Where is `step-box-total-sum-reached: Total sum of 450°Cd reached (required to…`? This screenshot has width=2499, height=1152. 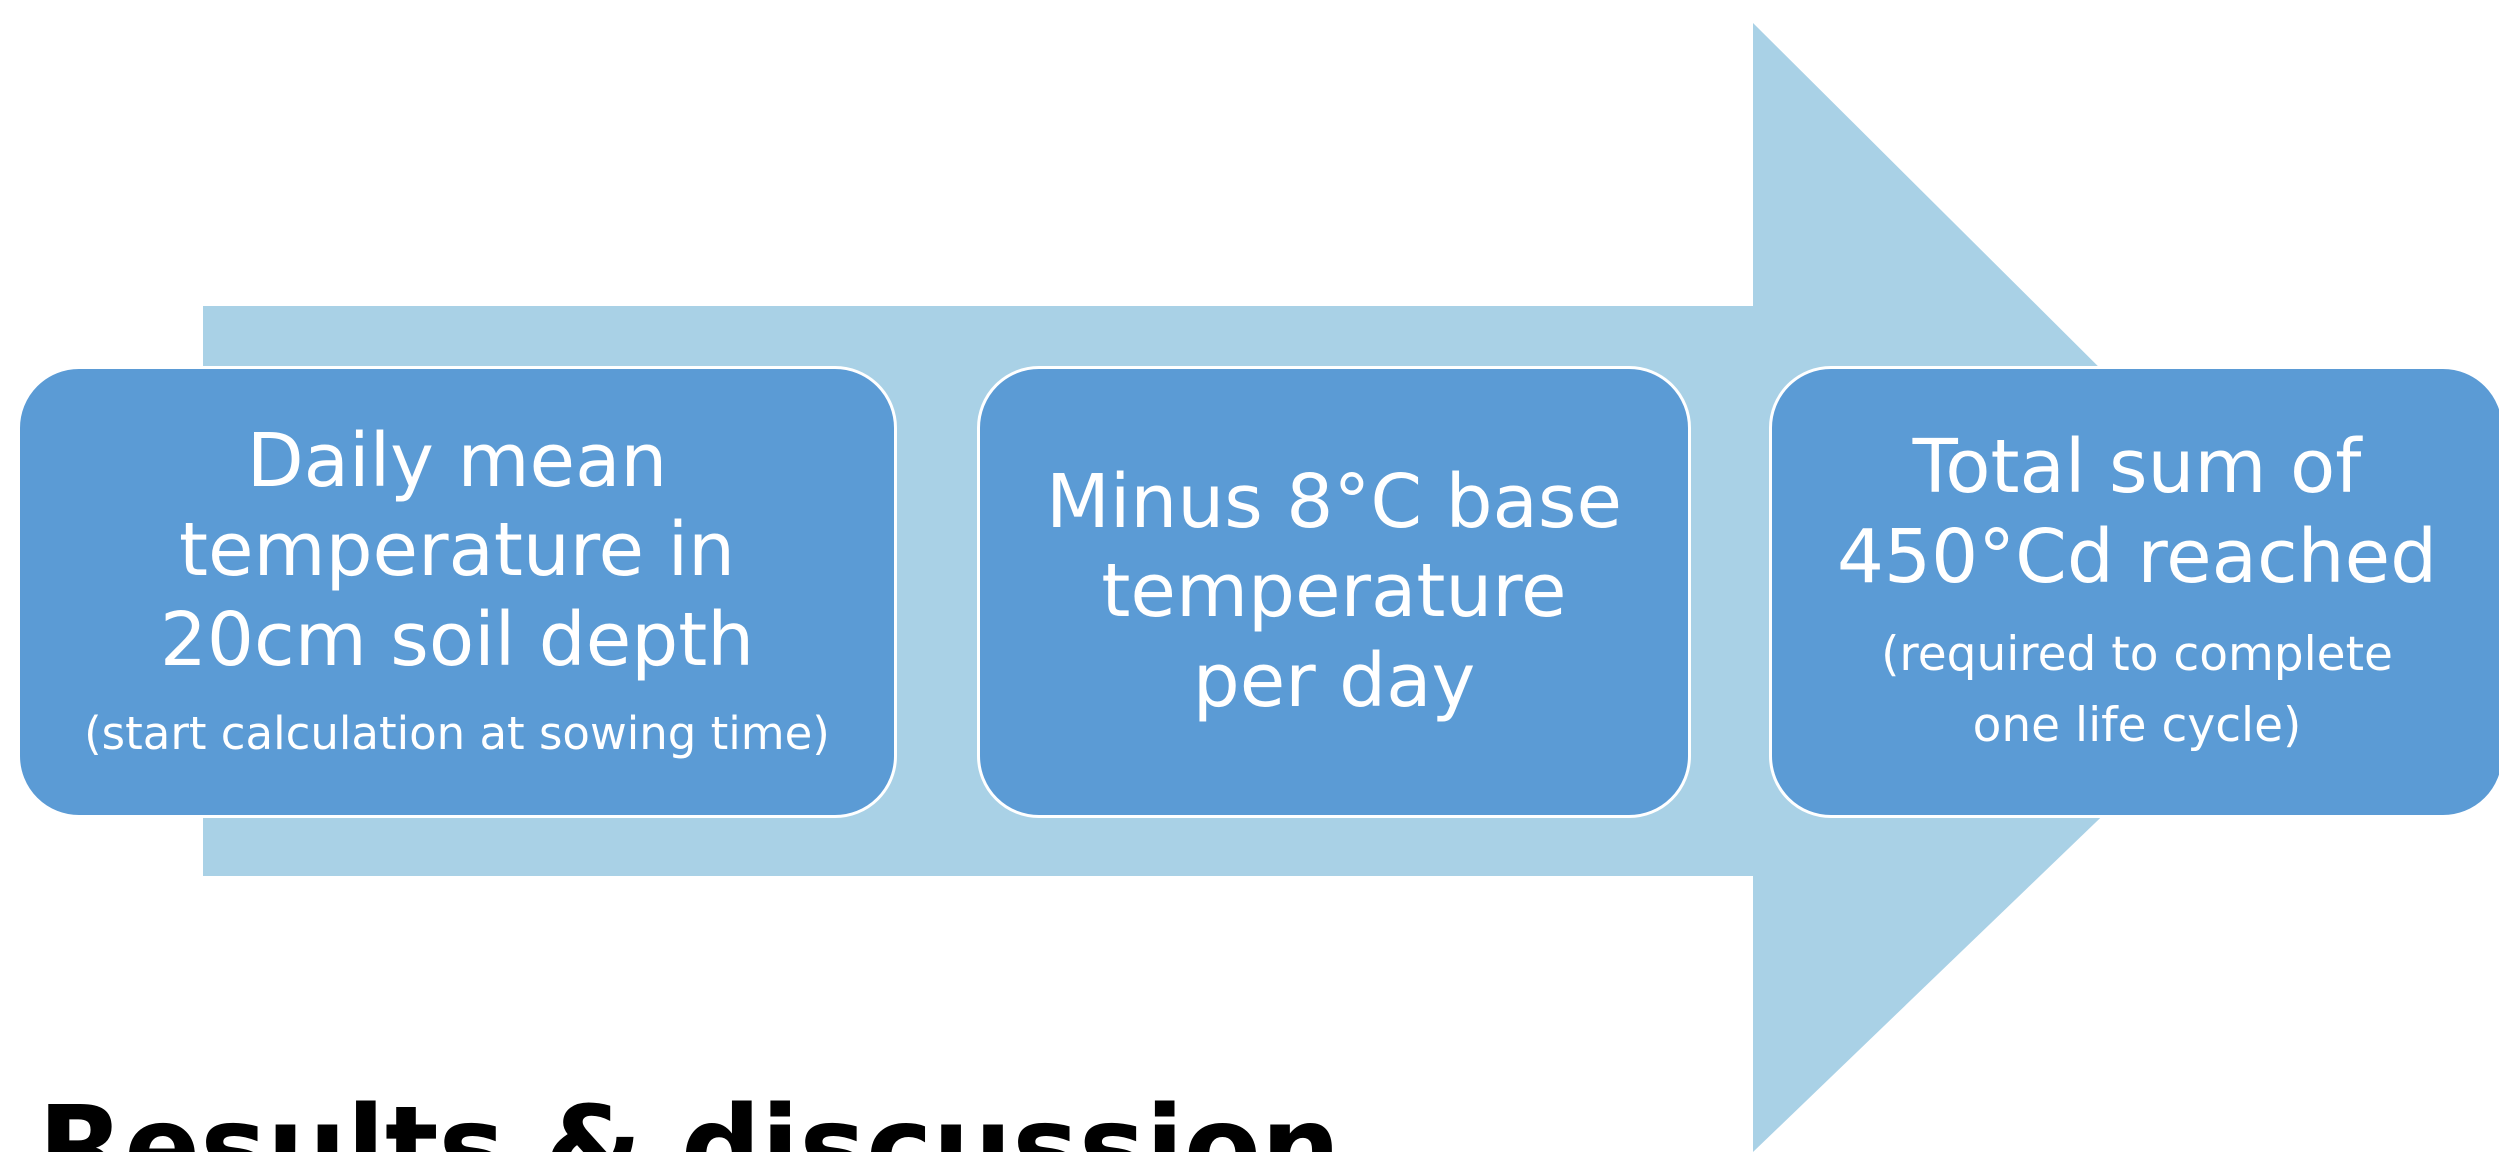 step-box-total-sum-reached: Total sum of 450°Cd reached (required to… is located at coordinates (2134, 592).